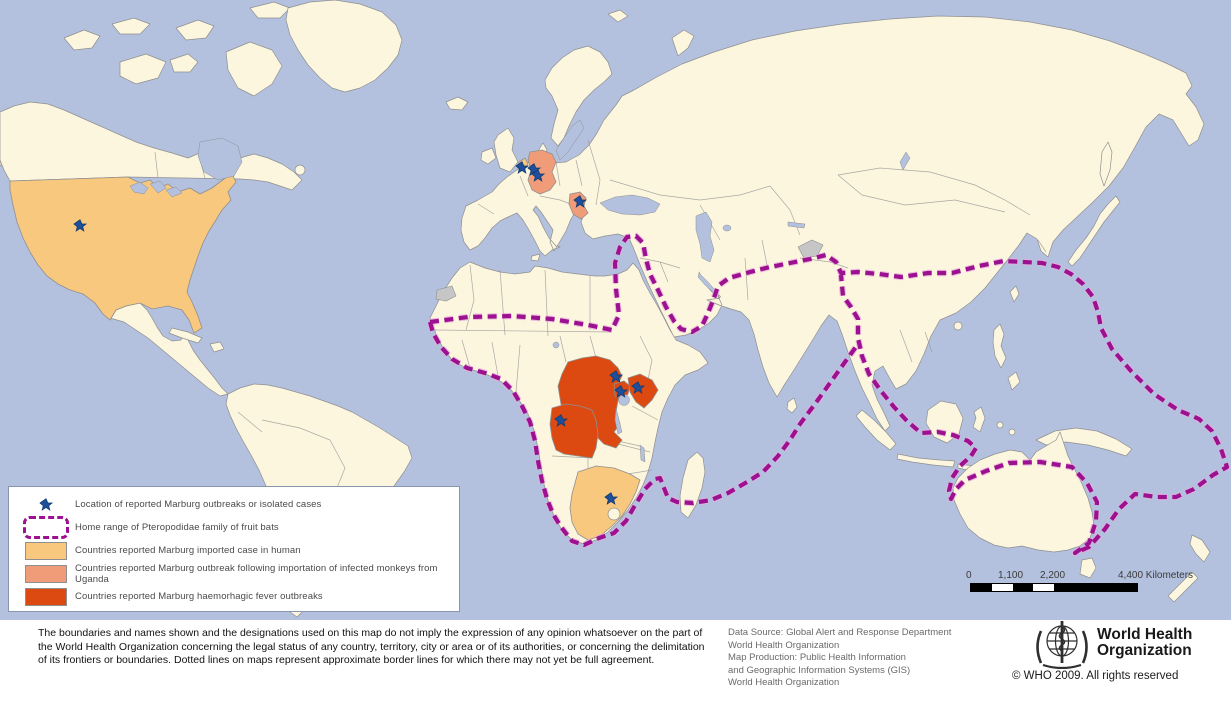  I want to click on imported-swatch-icon, so click(46, 550).